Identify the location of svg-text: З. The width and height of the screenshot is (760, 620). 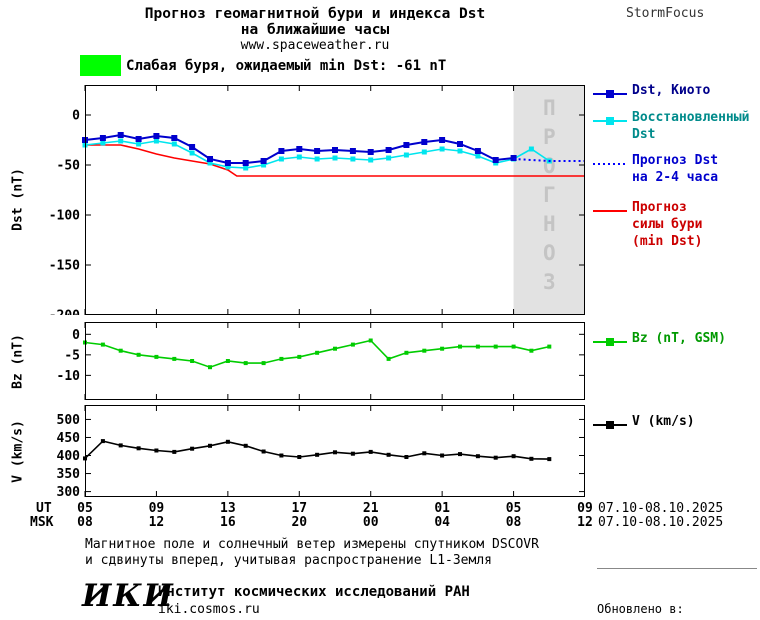
(549, 282).